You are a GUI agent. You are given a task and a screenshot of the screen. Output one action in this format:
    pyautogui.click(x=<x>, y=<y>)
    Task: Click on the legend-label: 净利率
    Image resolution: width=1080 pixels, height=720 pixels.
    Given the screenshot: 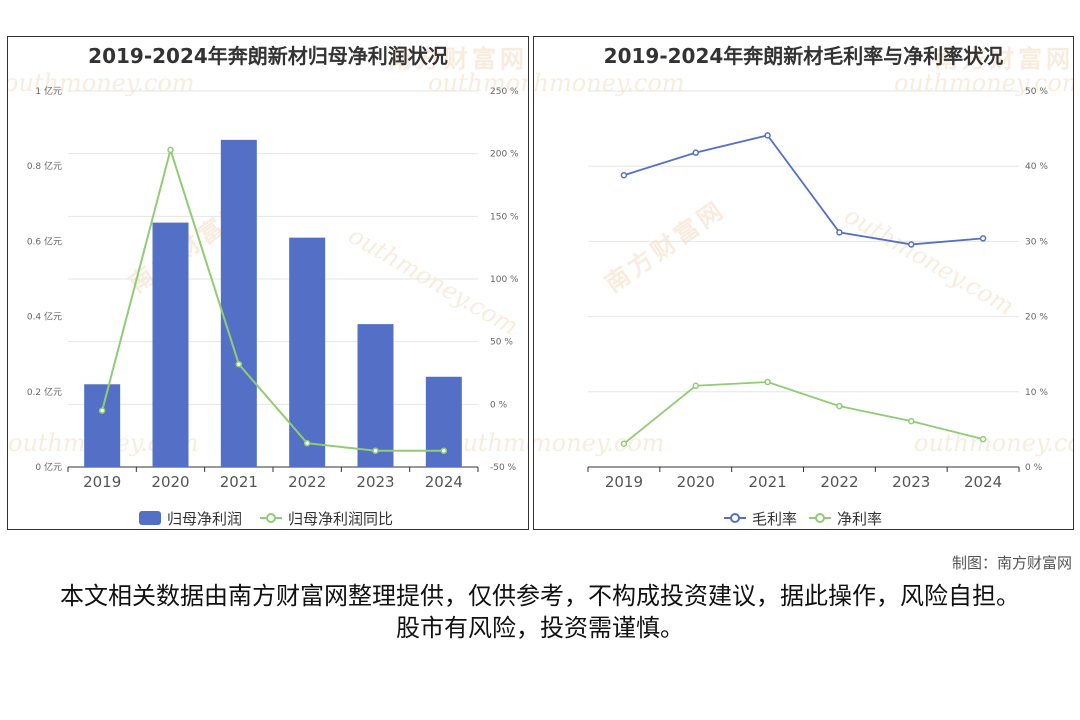 What is the action you would take?
    pyautogui.click(x=859, y=519)
    